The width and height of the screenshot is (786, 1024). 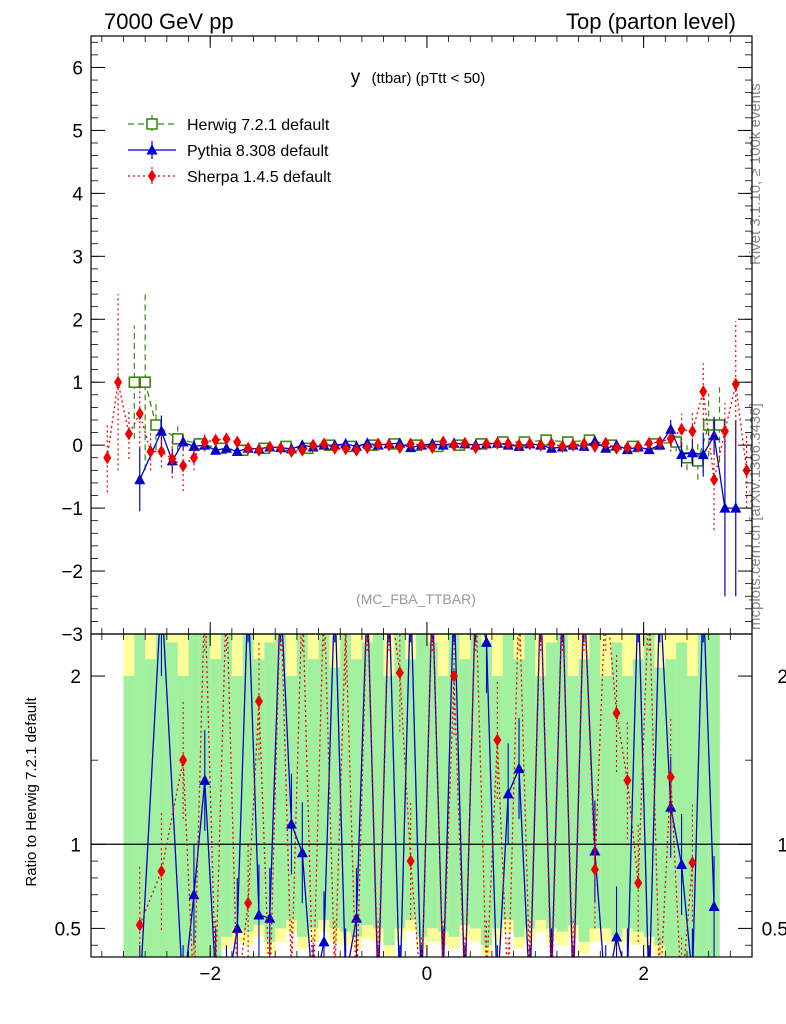 I want to click on y-tick-label: 3, so click(x=77, y=257).